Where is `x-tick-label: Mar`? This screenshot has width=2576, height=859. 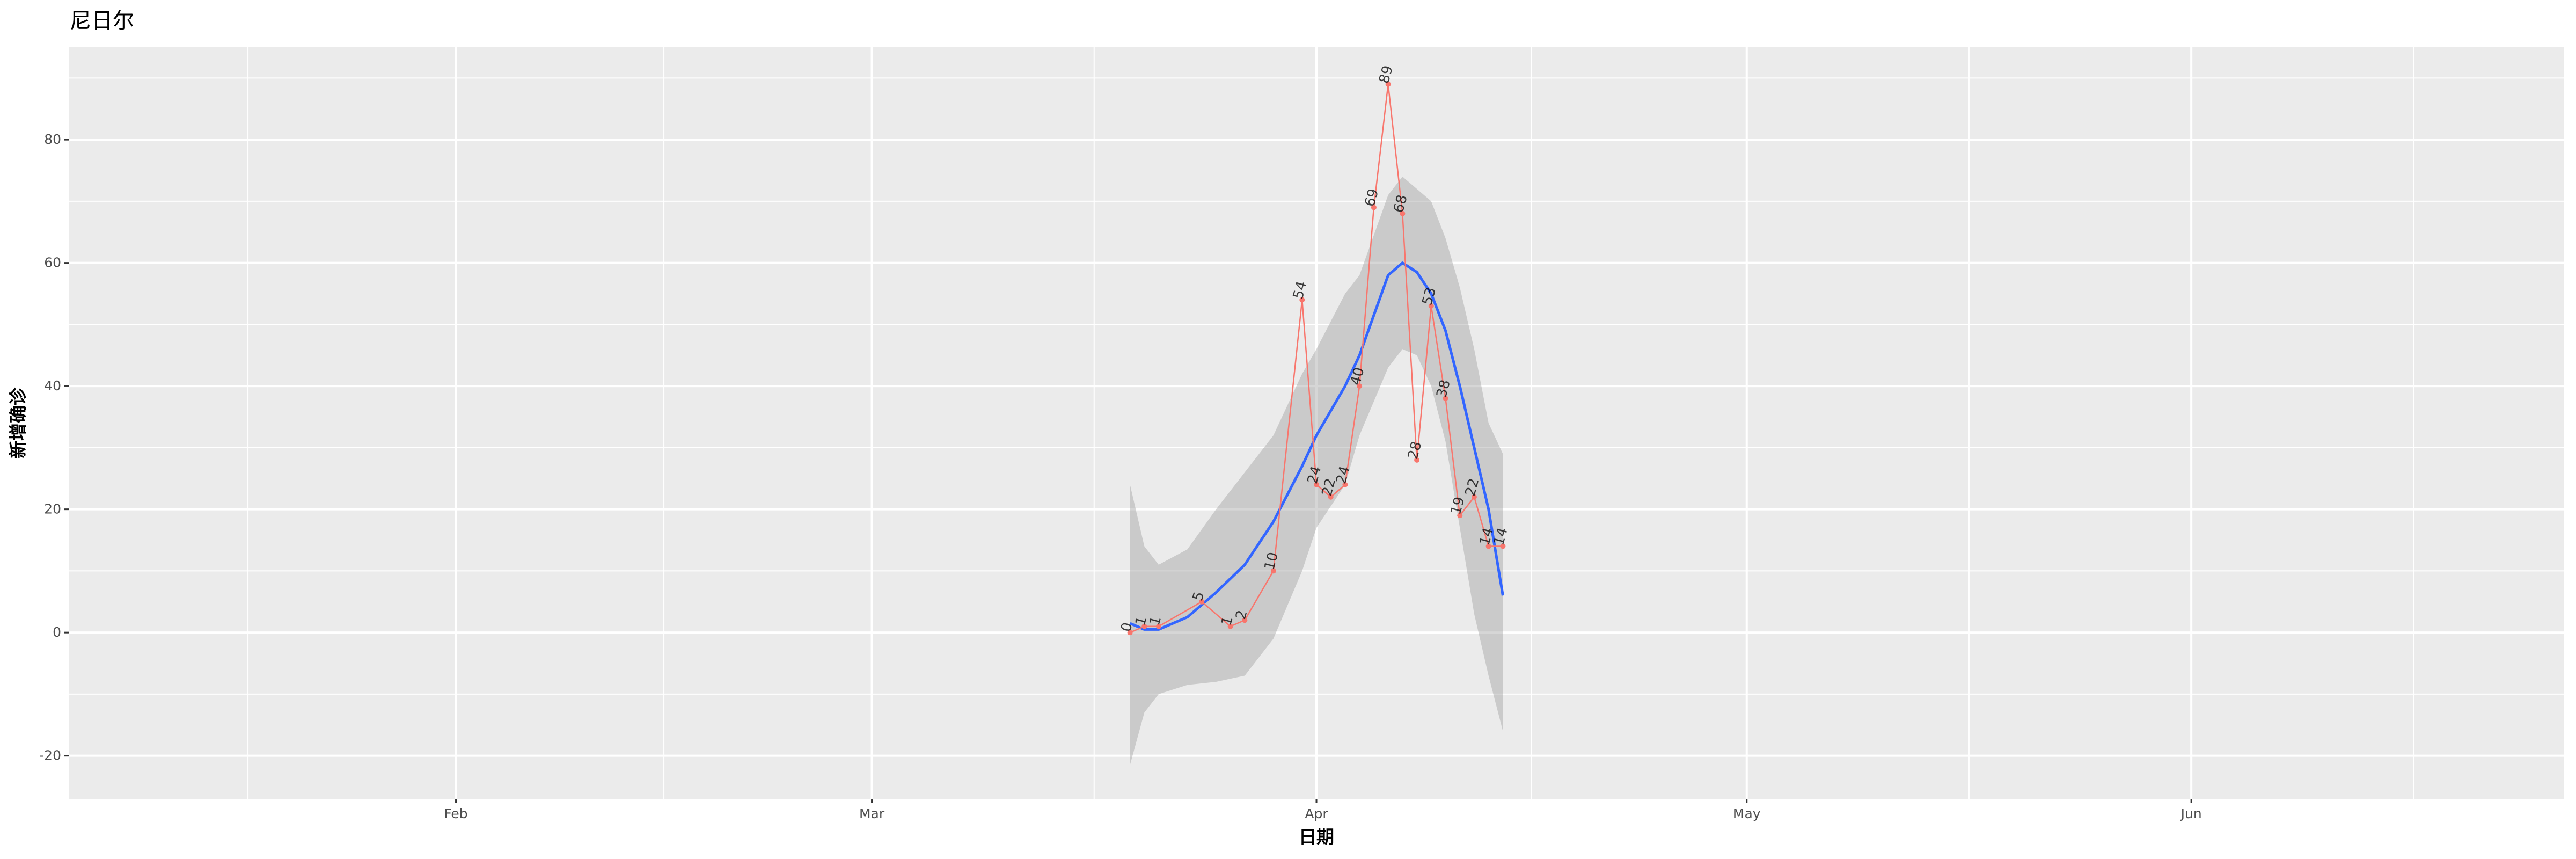 x-tick-label: Mar is located at coordinates (872, 813).